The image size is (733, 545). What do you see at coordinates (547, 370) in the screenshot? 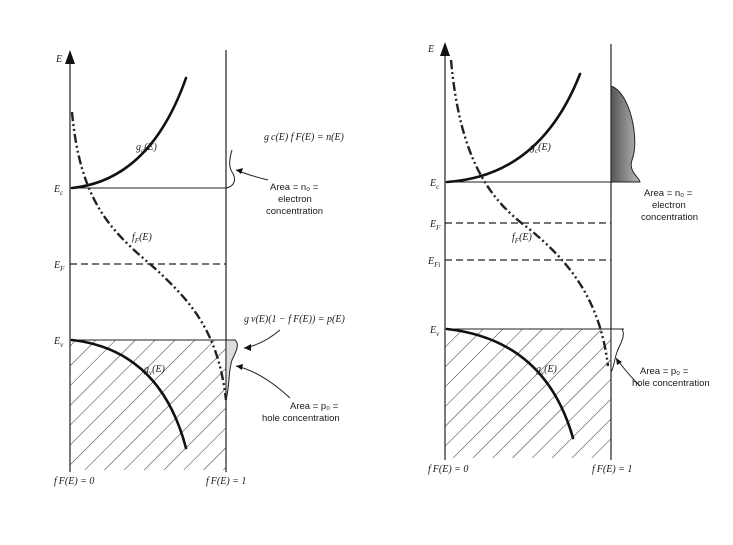
I see `right-gv-label: gv(E)` at bounding box center [547, 370].